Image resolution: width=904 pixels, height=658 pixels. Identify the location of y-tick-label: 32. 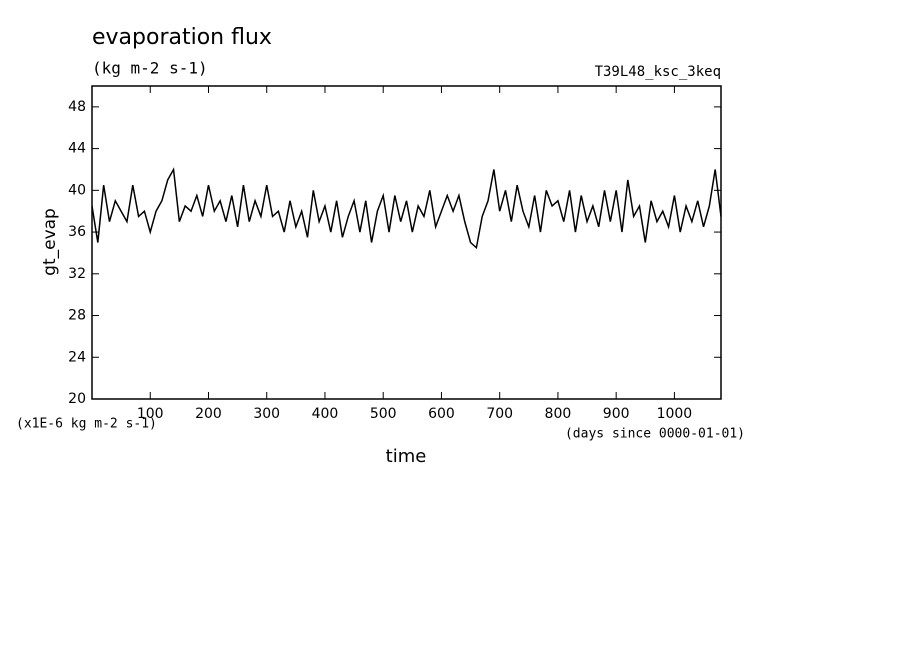
(77, 274).